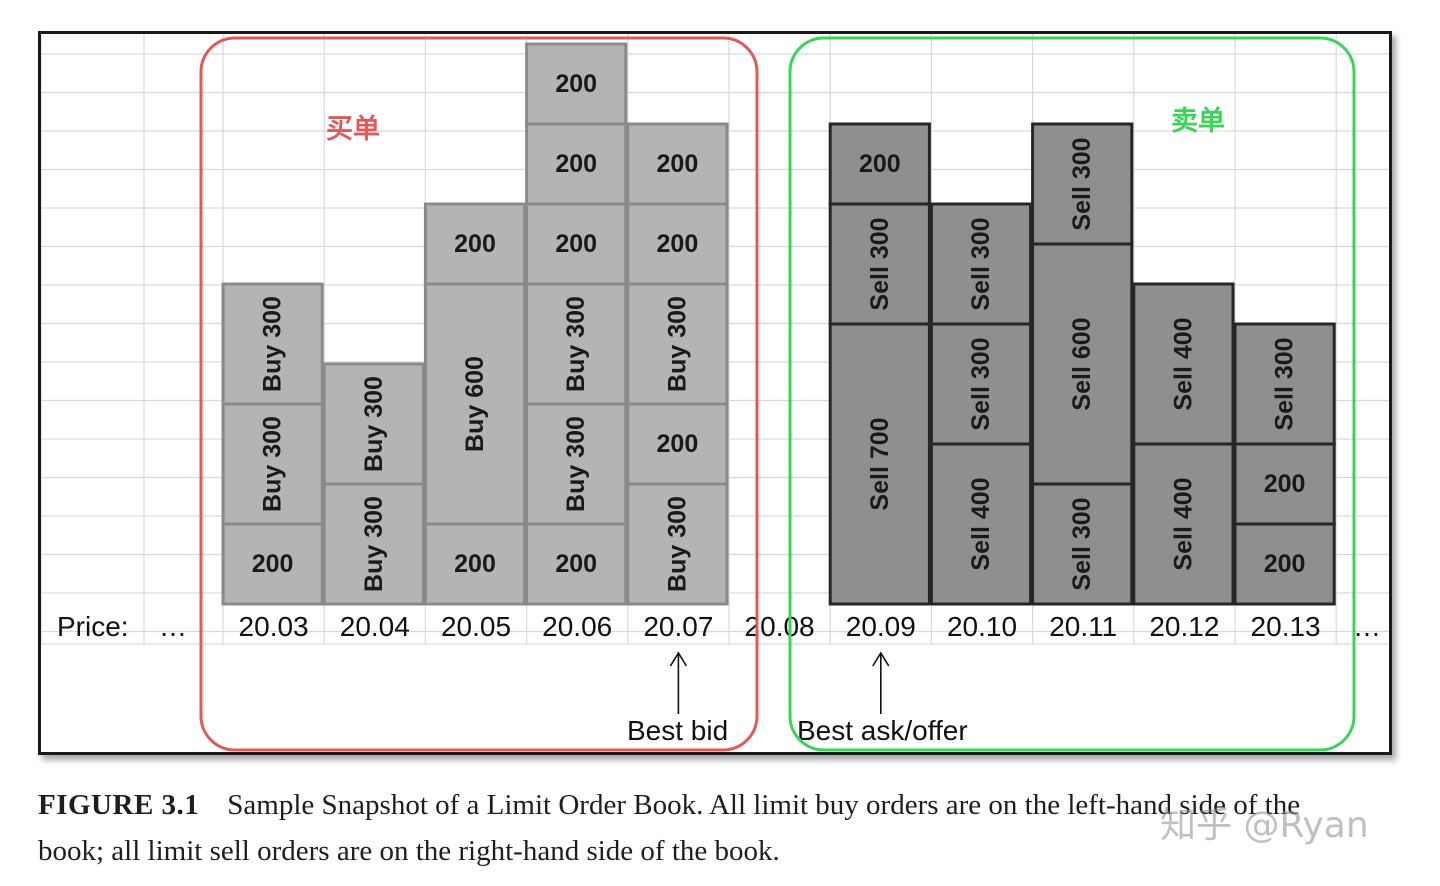 This screenshot has height=886, width=1440. Describe the element at coordinates (678, 659) in the screenshot. I see `best-bid-arrow-head` at that location.